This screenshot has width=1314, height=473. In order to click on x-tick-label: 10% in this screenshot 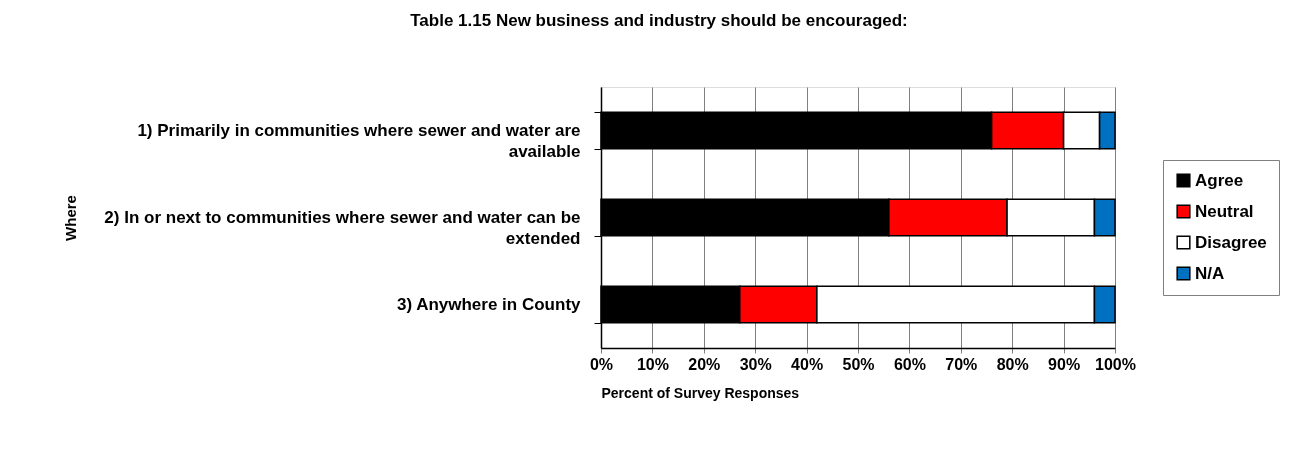, I will do `click(652, 364)`.